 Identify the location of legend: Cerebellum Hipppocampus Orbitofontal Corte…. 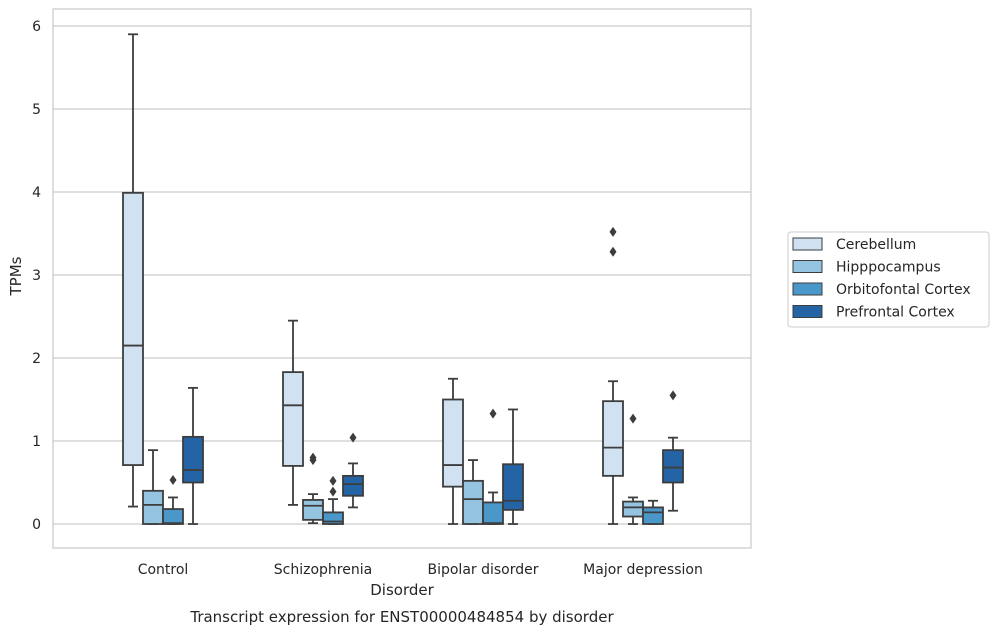
(888, 279).